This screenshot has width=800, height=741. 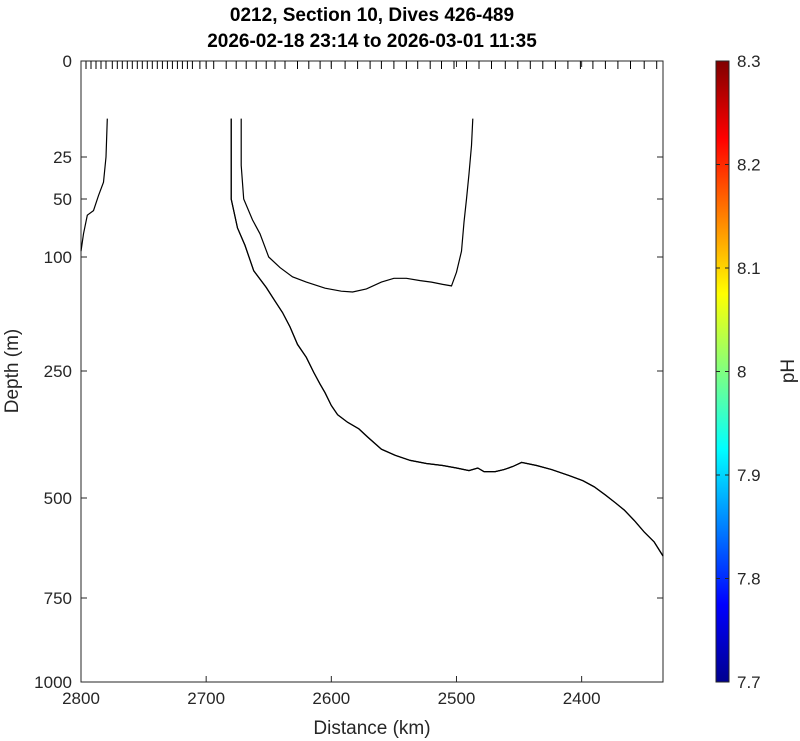 What do you see at coordinates (81, 698) in the screenshot?
I see `x-tick-label: 2800` at bounding box center [81, 698].